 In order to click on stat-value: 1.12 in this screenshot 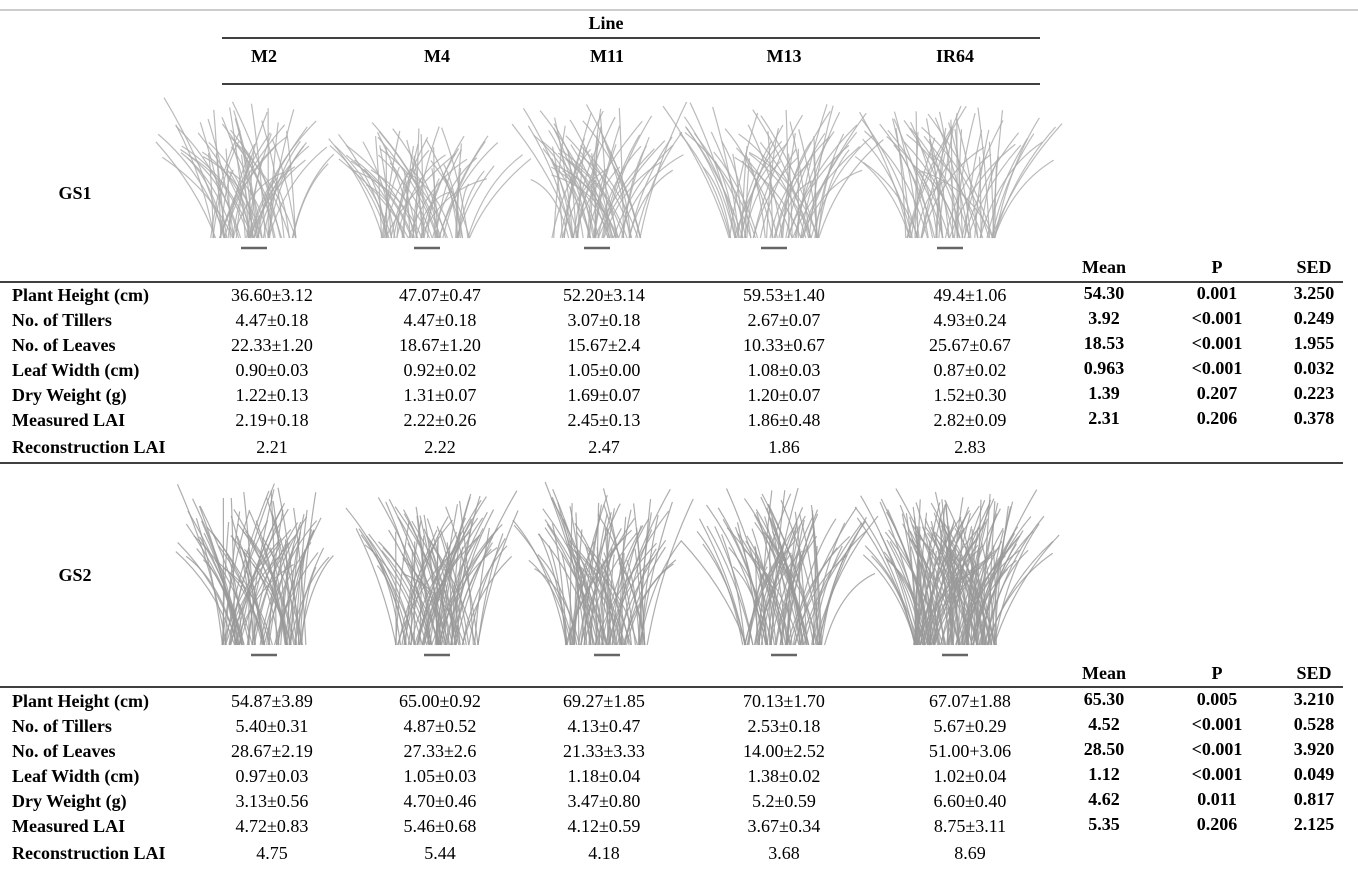, I will do `click(1104, 774)`.